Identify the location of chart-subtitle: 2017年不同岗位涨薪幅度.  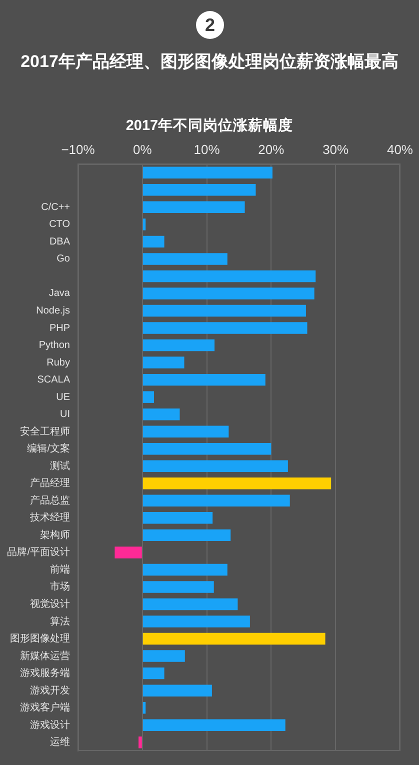
(209, 126).